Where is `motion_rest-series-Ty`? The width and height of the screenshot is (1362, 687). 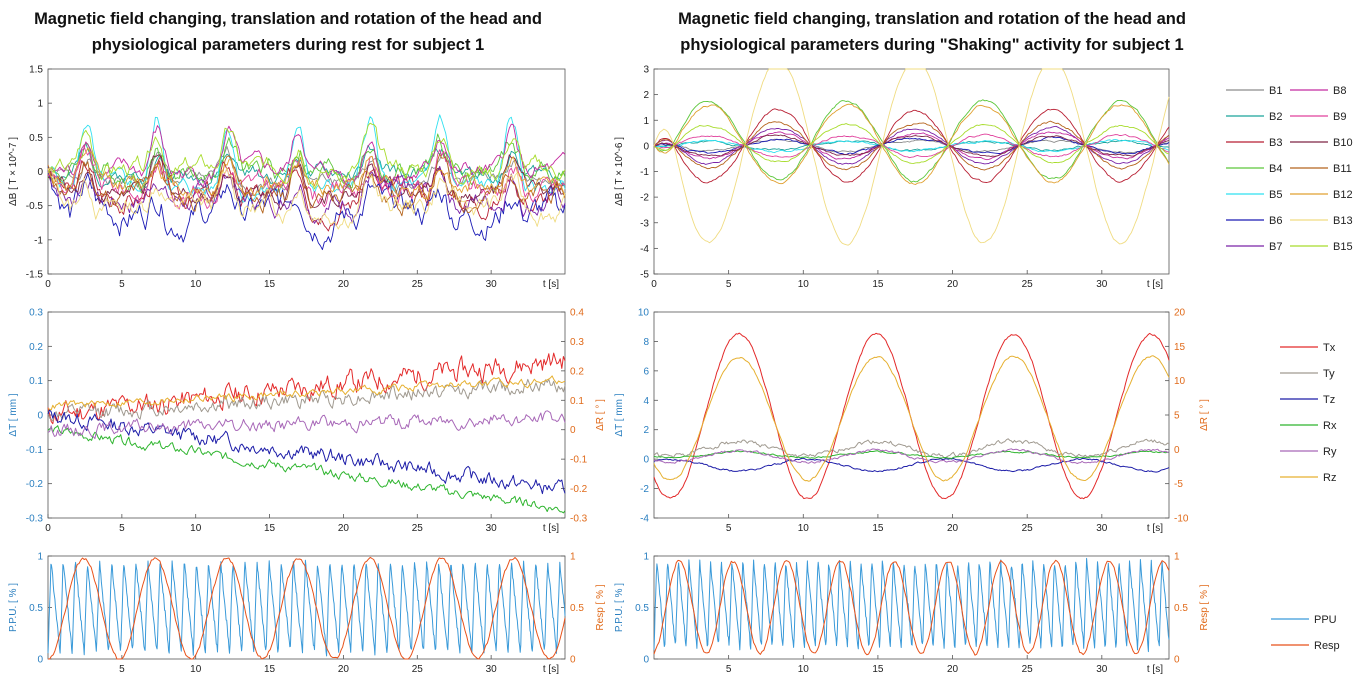 motion_rest-series-Ty is located at coordinates (306, 400).